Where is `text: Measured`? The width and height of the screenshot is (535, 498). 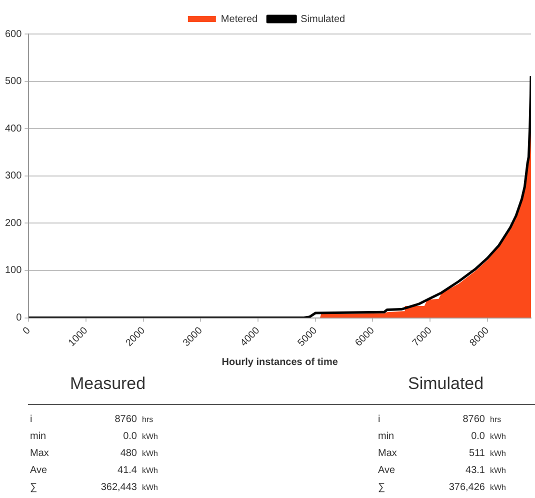
text: Measured is located at coordinates (108, 384).